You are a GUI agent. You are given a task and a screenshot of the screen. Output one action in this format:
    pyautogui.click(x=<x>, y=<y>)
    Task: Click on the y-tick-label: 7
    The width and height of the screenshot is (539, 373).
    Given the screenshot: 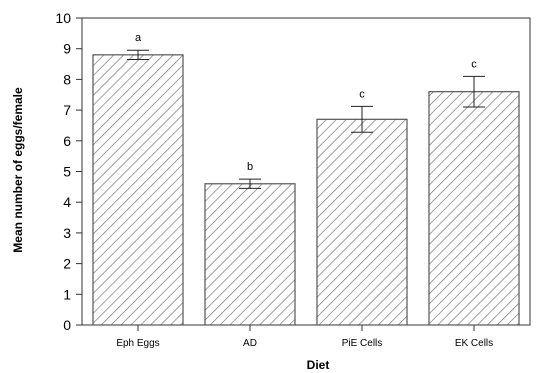 What is the action you would take?
    pyautogui.click(x=67, y=110)
    